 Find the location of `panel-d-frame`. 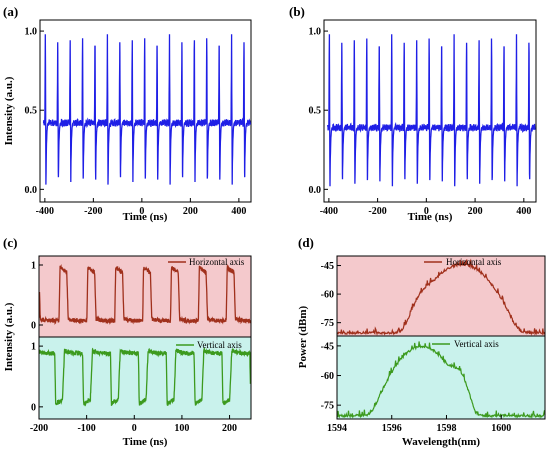

panel-d-frame is located at coordinates (441, 337).